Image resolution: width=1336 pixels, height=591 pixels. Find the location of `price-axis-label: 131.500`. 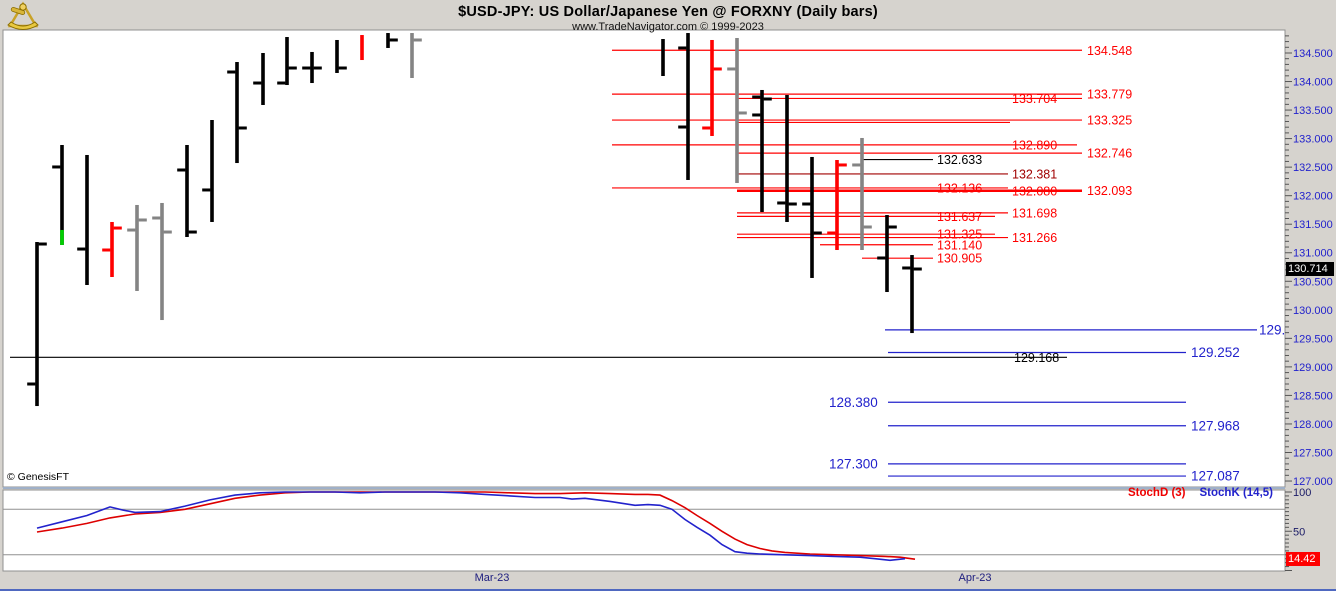

price-axis-label: 131.500 is located at coordinates (1313, 225).